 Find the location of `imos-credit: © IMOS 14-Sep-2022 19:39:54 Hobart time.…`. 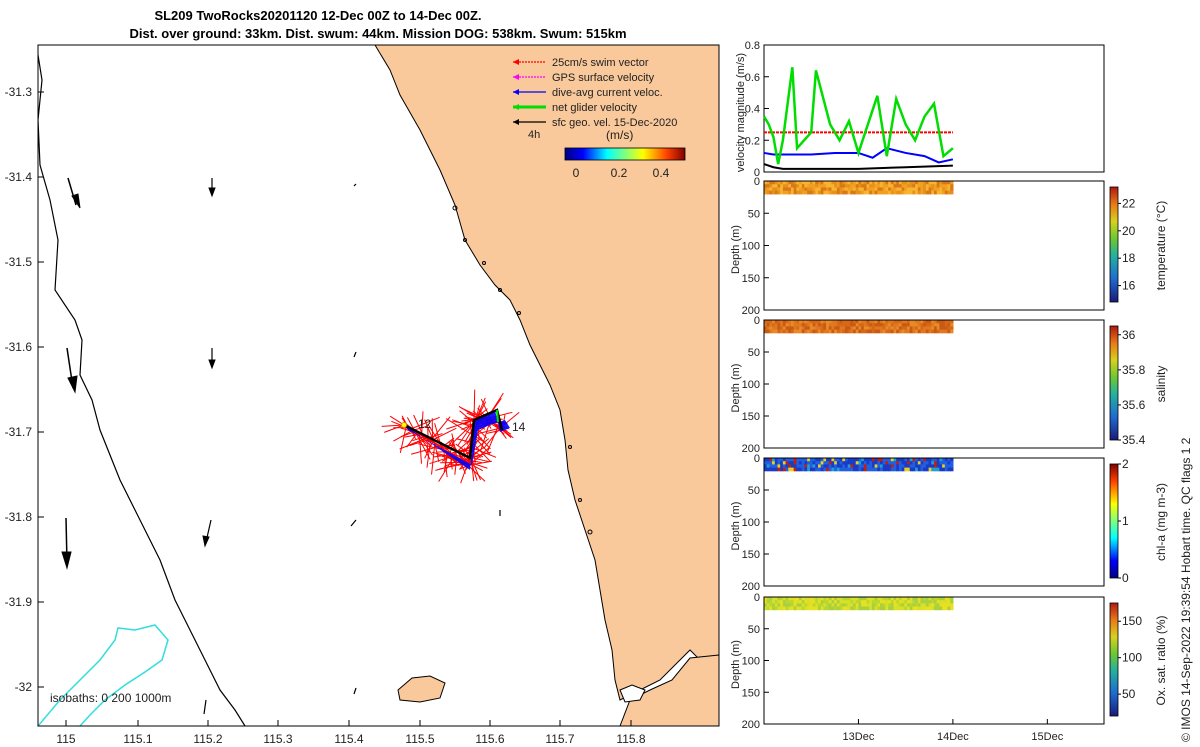

imos-credit: © IMOS 14-Sep-2022 19:39:54 Hobart time.… is located at coordinates (1186, 589).